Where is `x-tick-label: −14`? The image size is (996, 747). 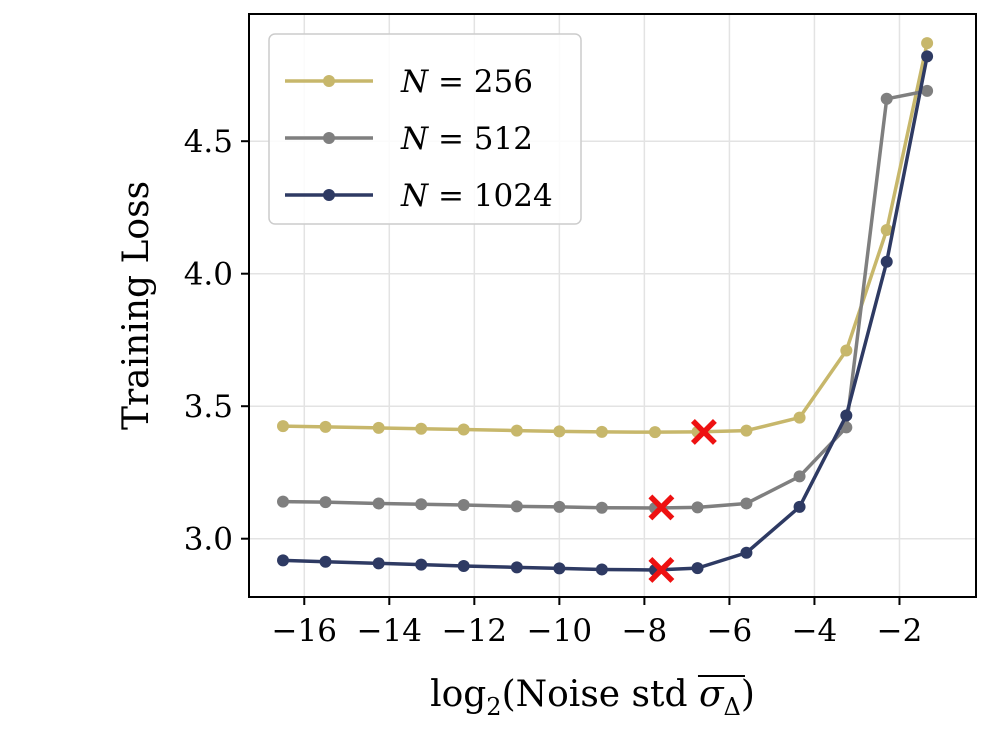 x-tick-label: −14 is located at coordinates (389, 631).